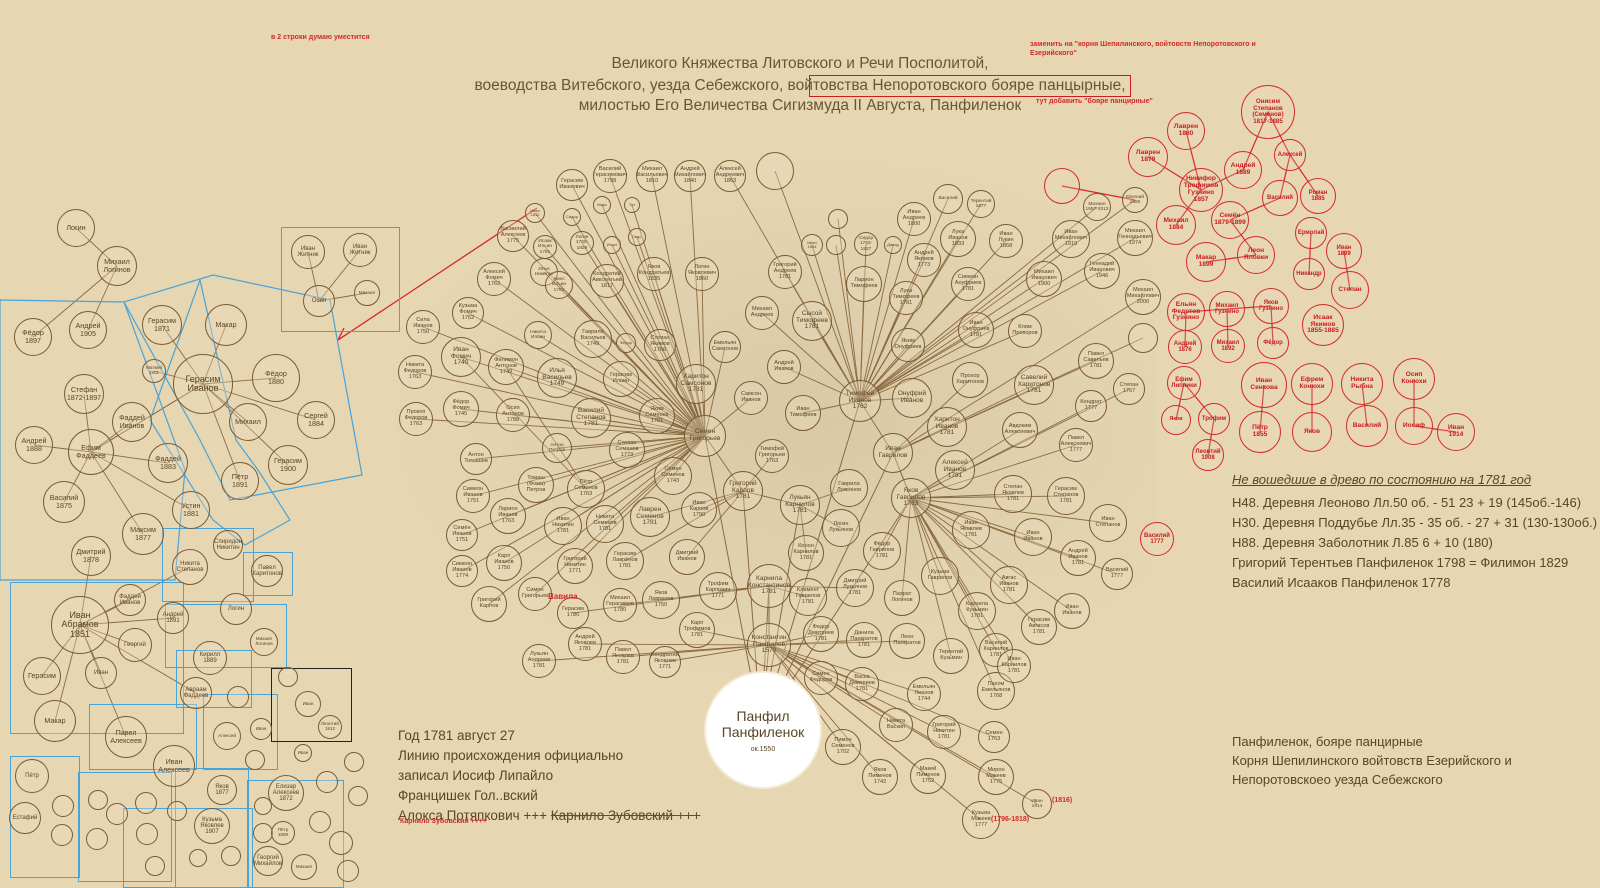 The height and width of the screenshot is (888, 1600). Describe the element at coordinates (944, 731) in the screenshot. I see `person-name: Григорий Никитин 1781` at that location.